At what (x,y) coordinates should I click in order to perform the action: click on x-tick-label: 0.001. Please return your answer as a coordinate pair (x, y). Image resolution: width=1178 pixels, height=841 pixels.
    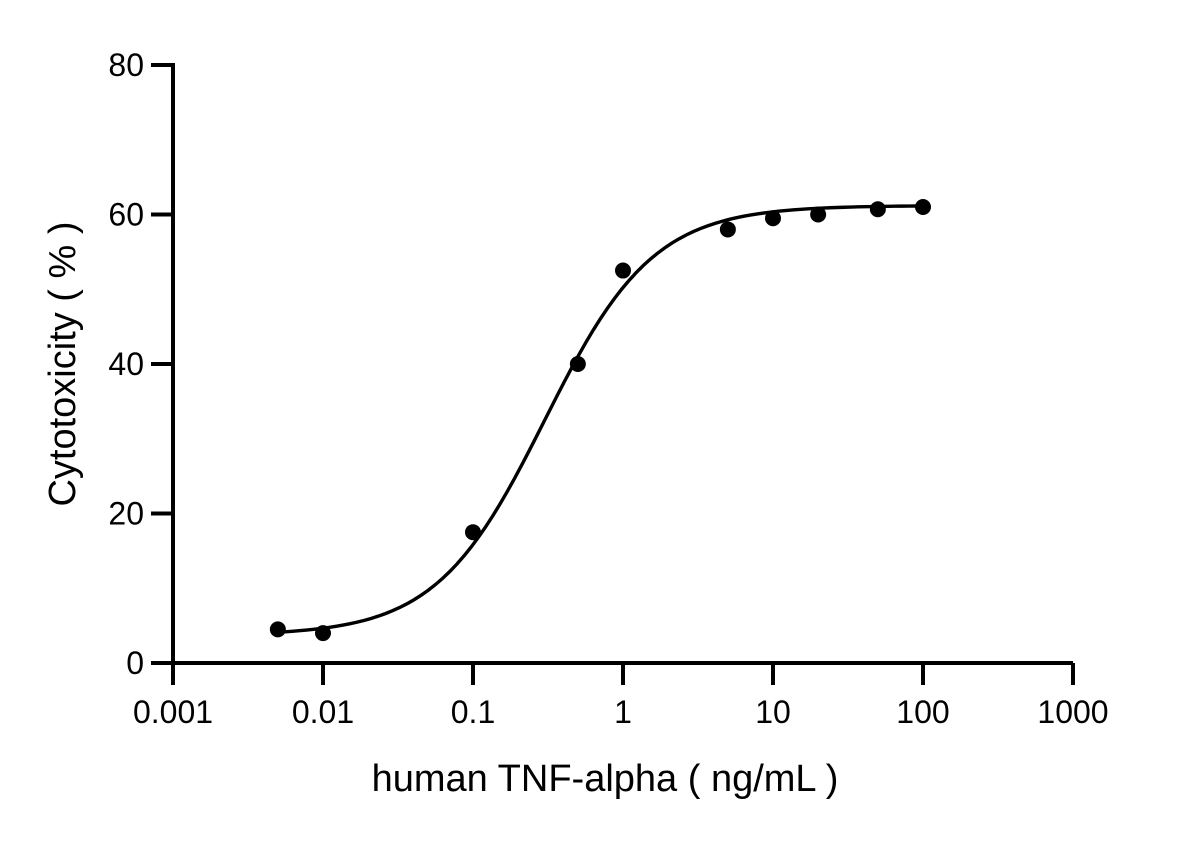
    Looking at the image, I should click on (173, 712).